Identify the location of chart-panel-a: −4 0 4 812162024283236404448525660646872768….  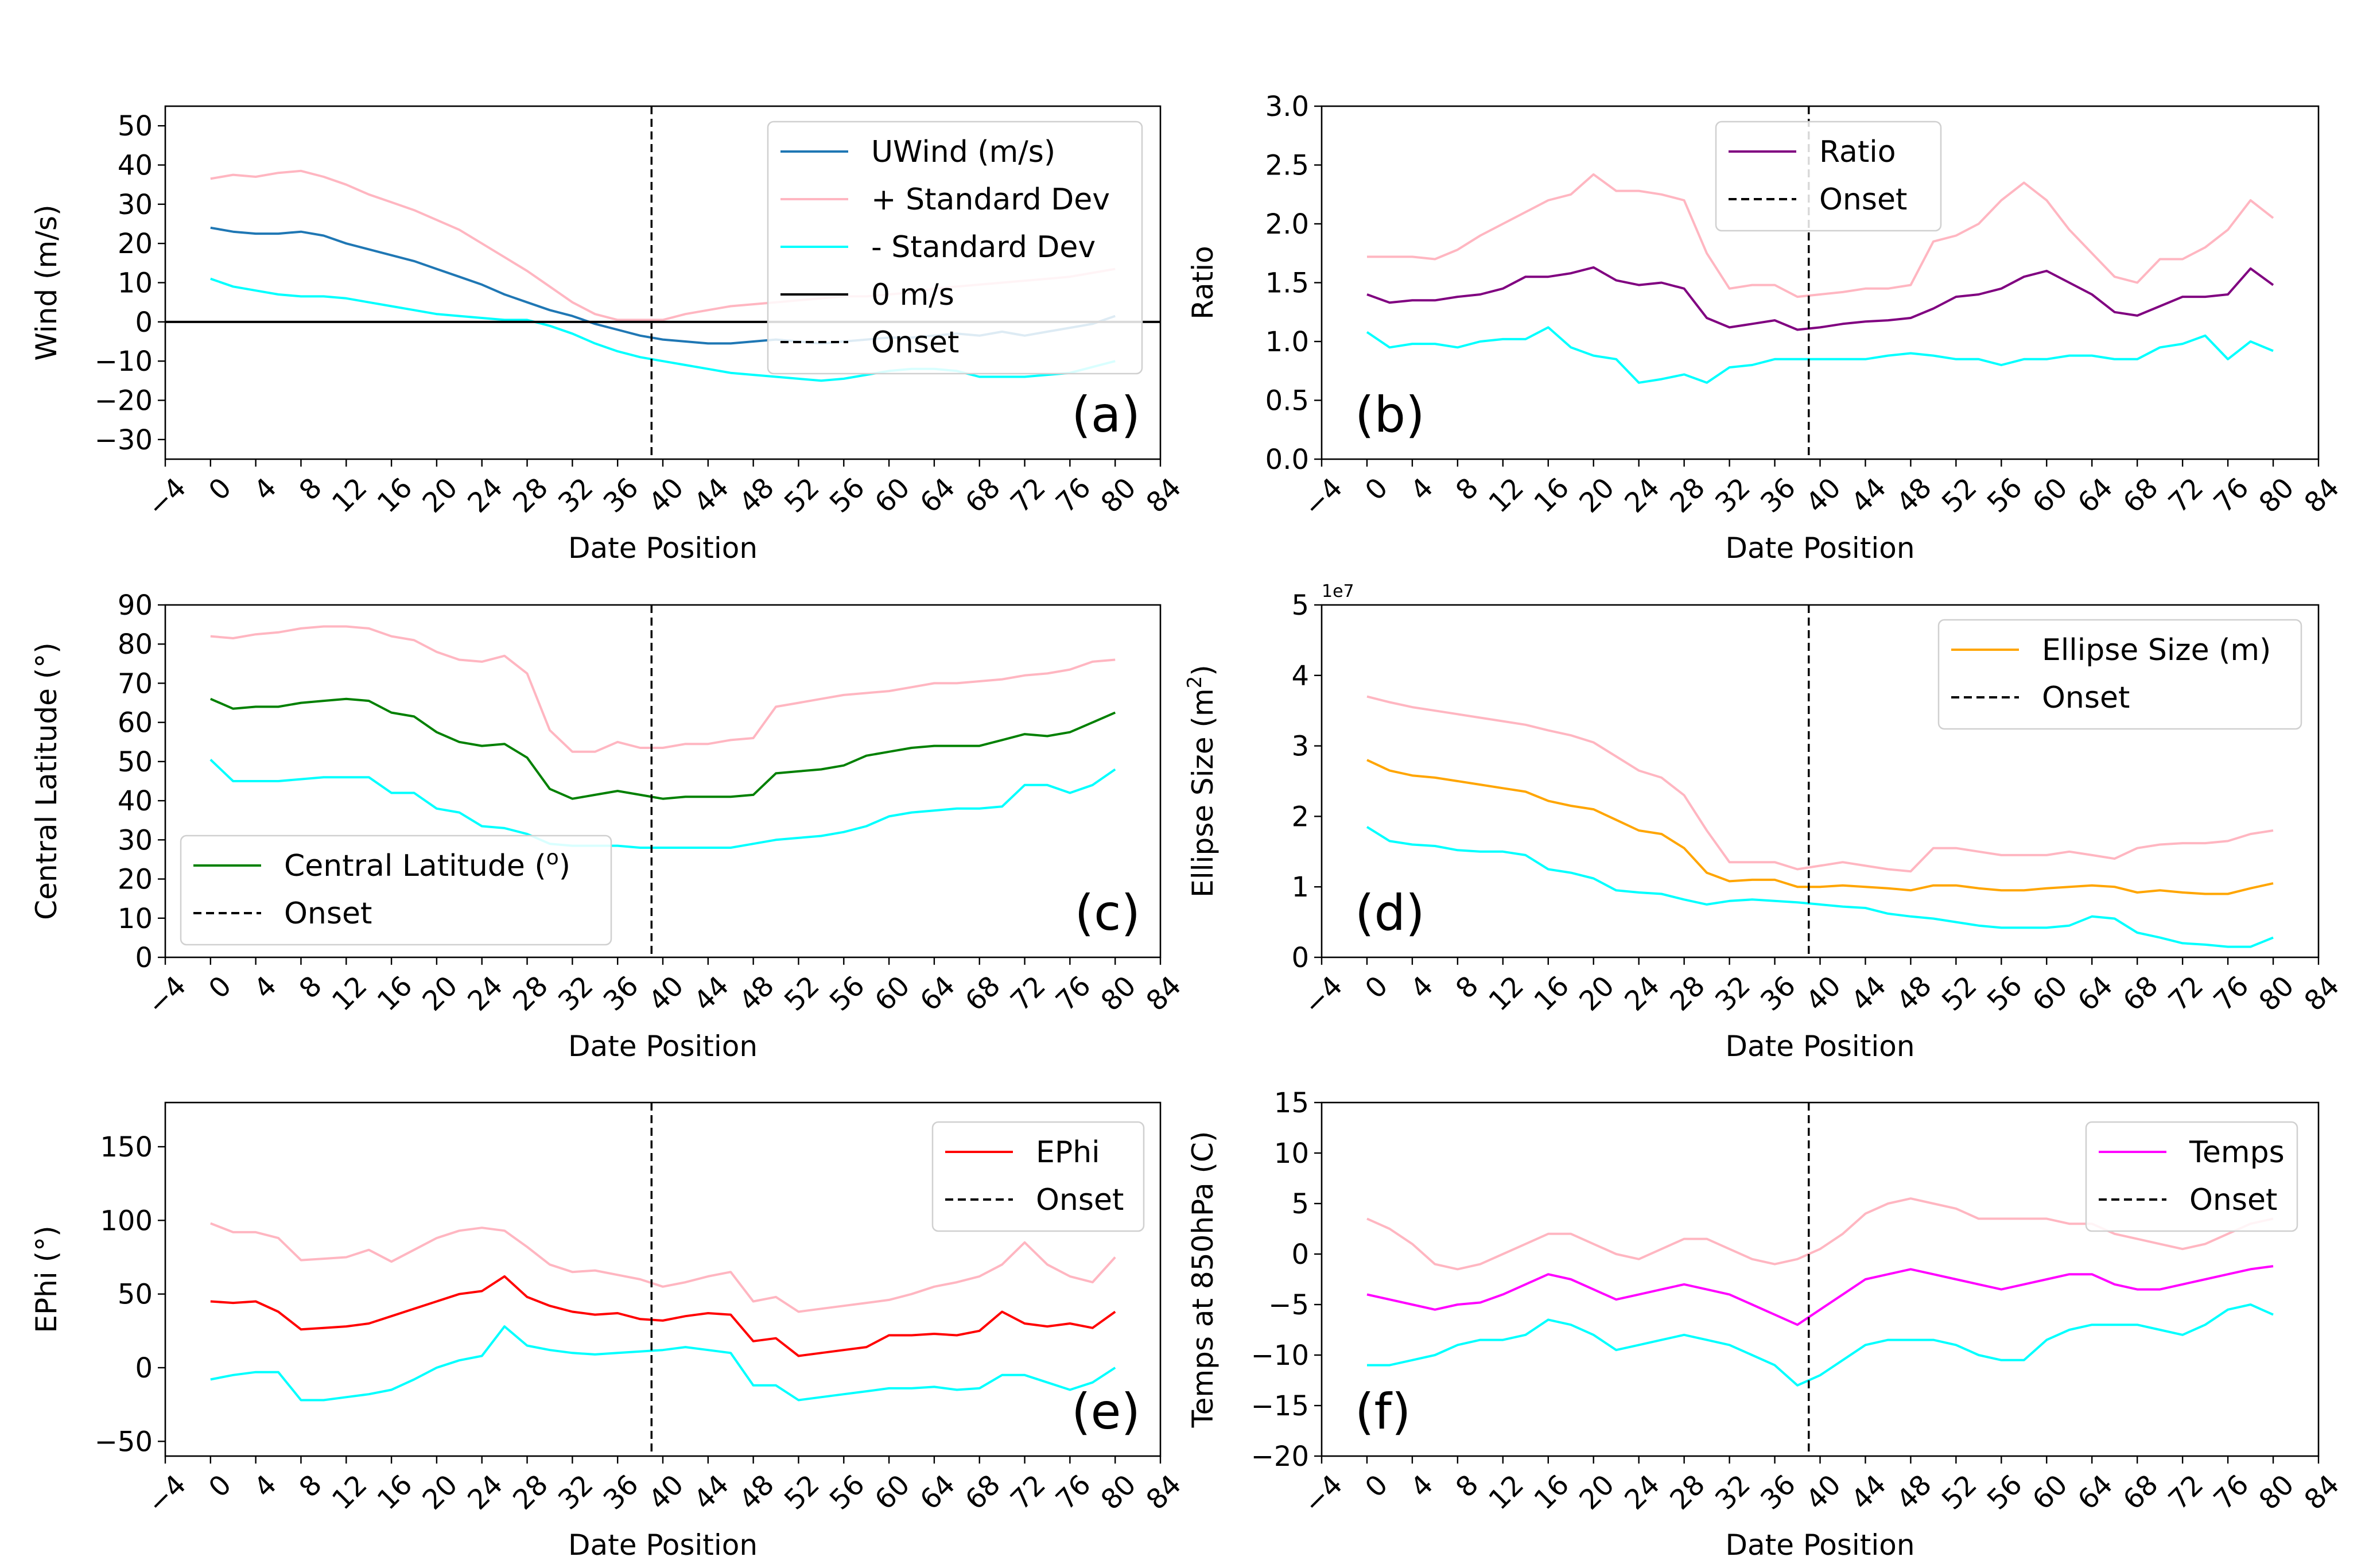
(609, 335).